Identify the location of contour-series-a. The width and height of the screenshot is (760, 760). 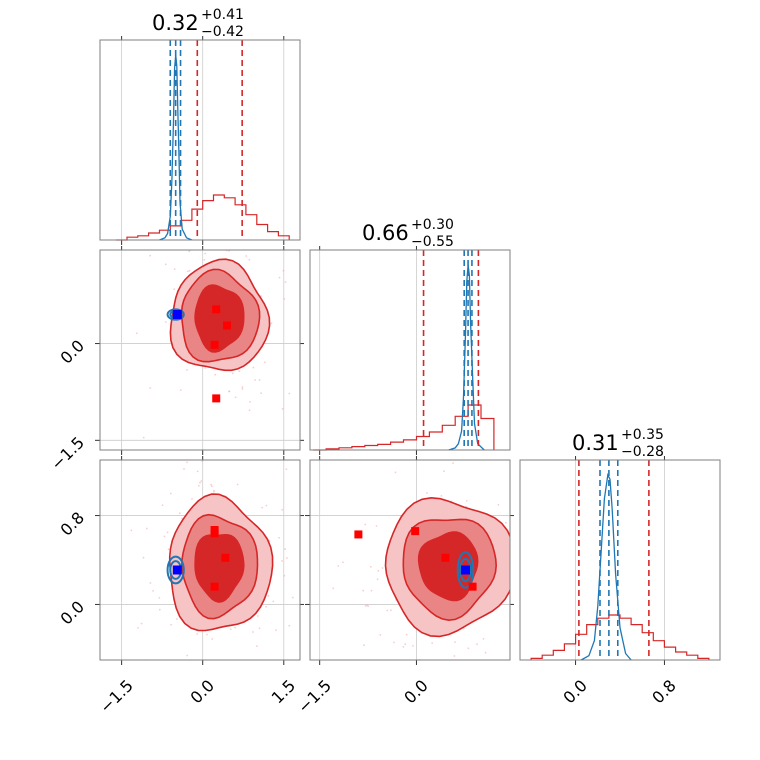
(219, 318).